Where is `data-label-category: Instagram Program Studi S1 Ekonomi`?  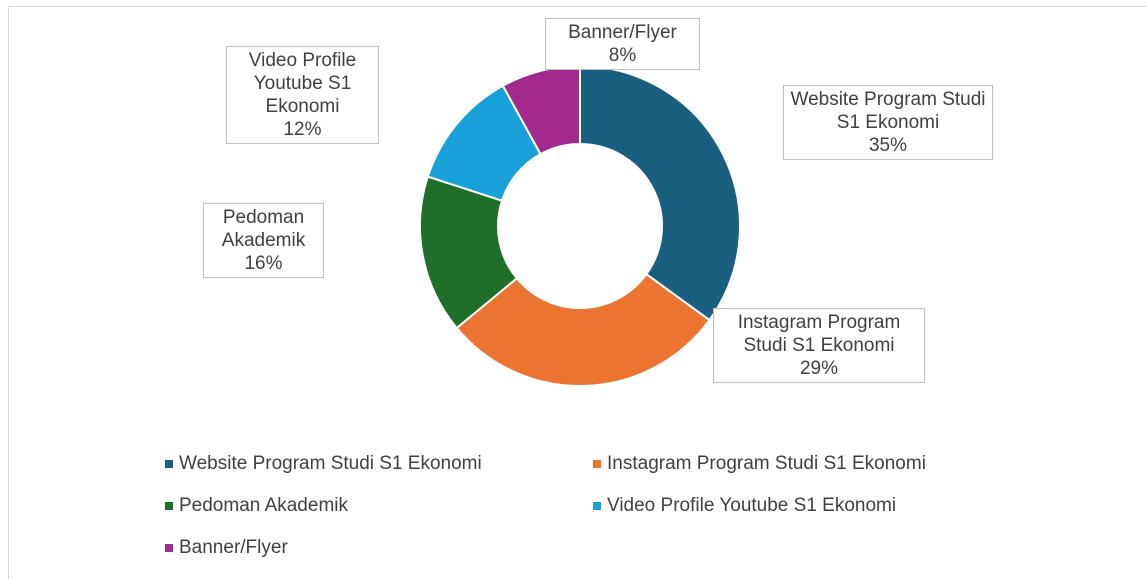
data-label-category: Instagram Program Studi S1 Ekonomi is located at coordinates (819, 334).